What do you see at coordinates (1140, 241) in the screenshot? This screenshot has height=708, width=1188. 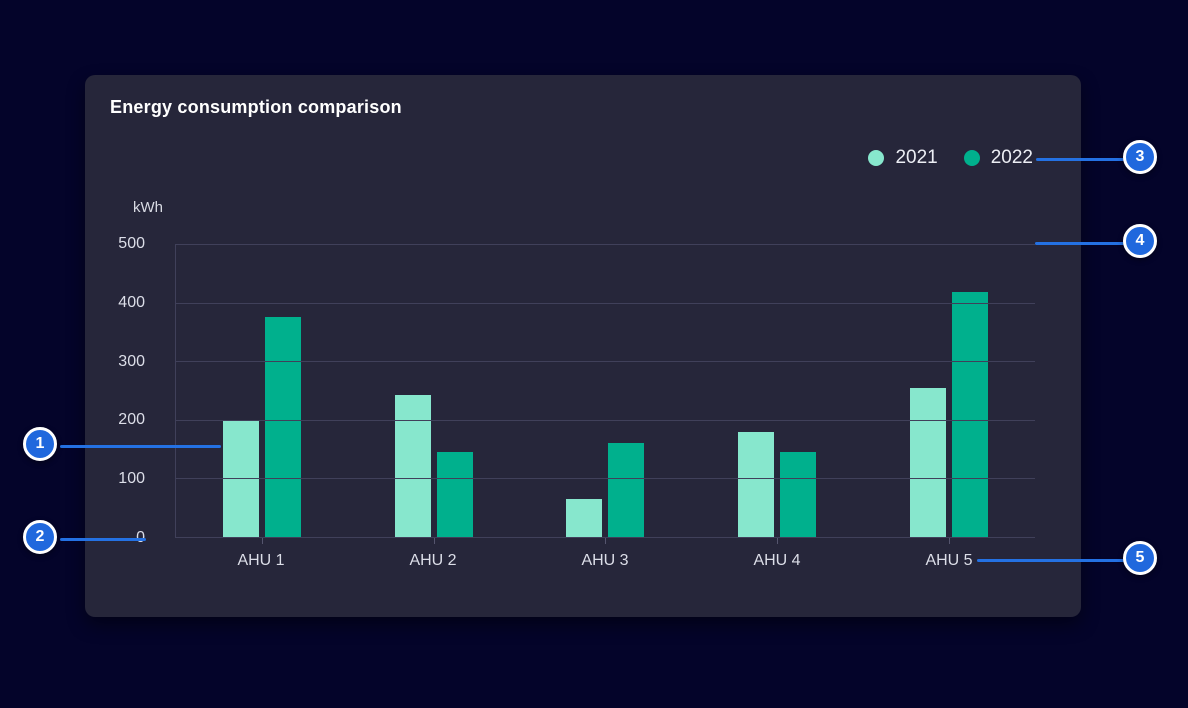 I see `callout-badge-4: 4` at bounding box center [1140, 241].